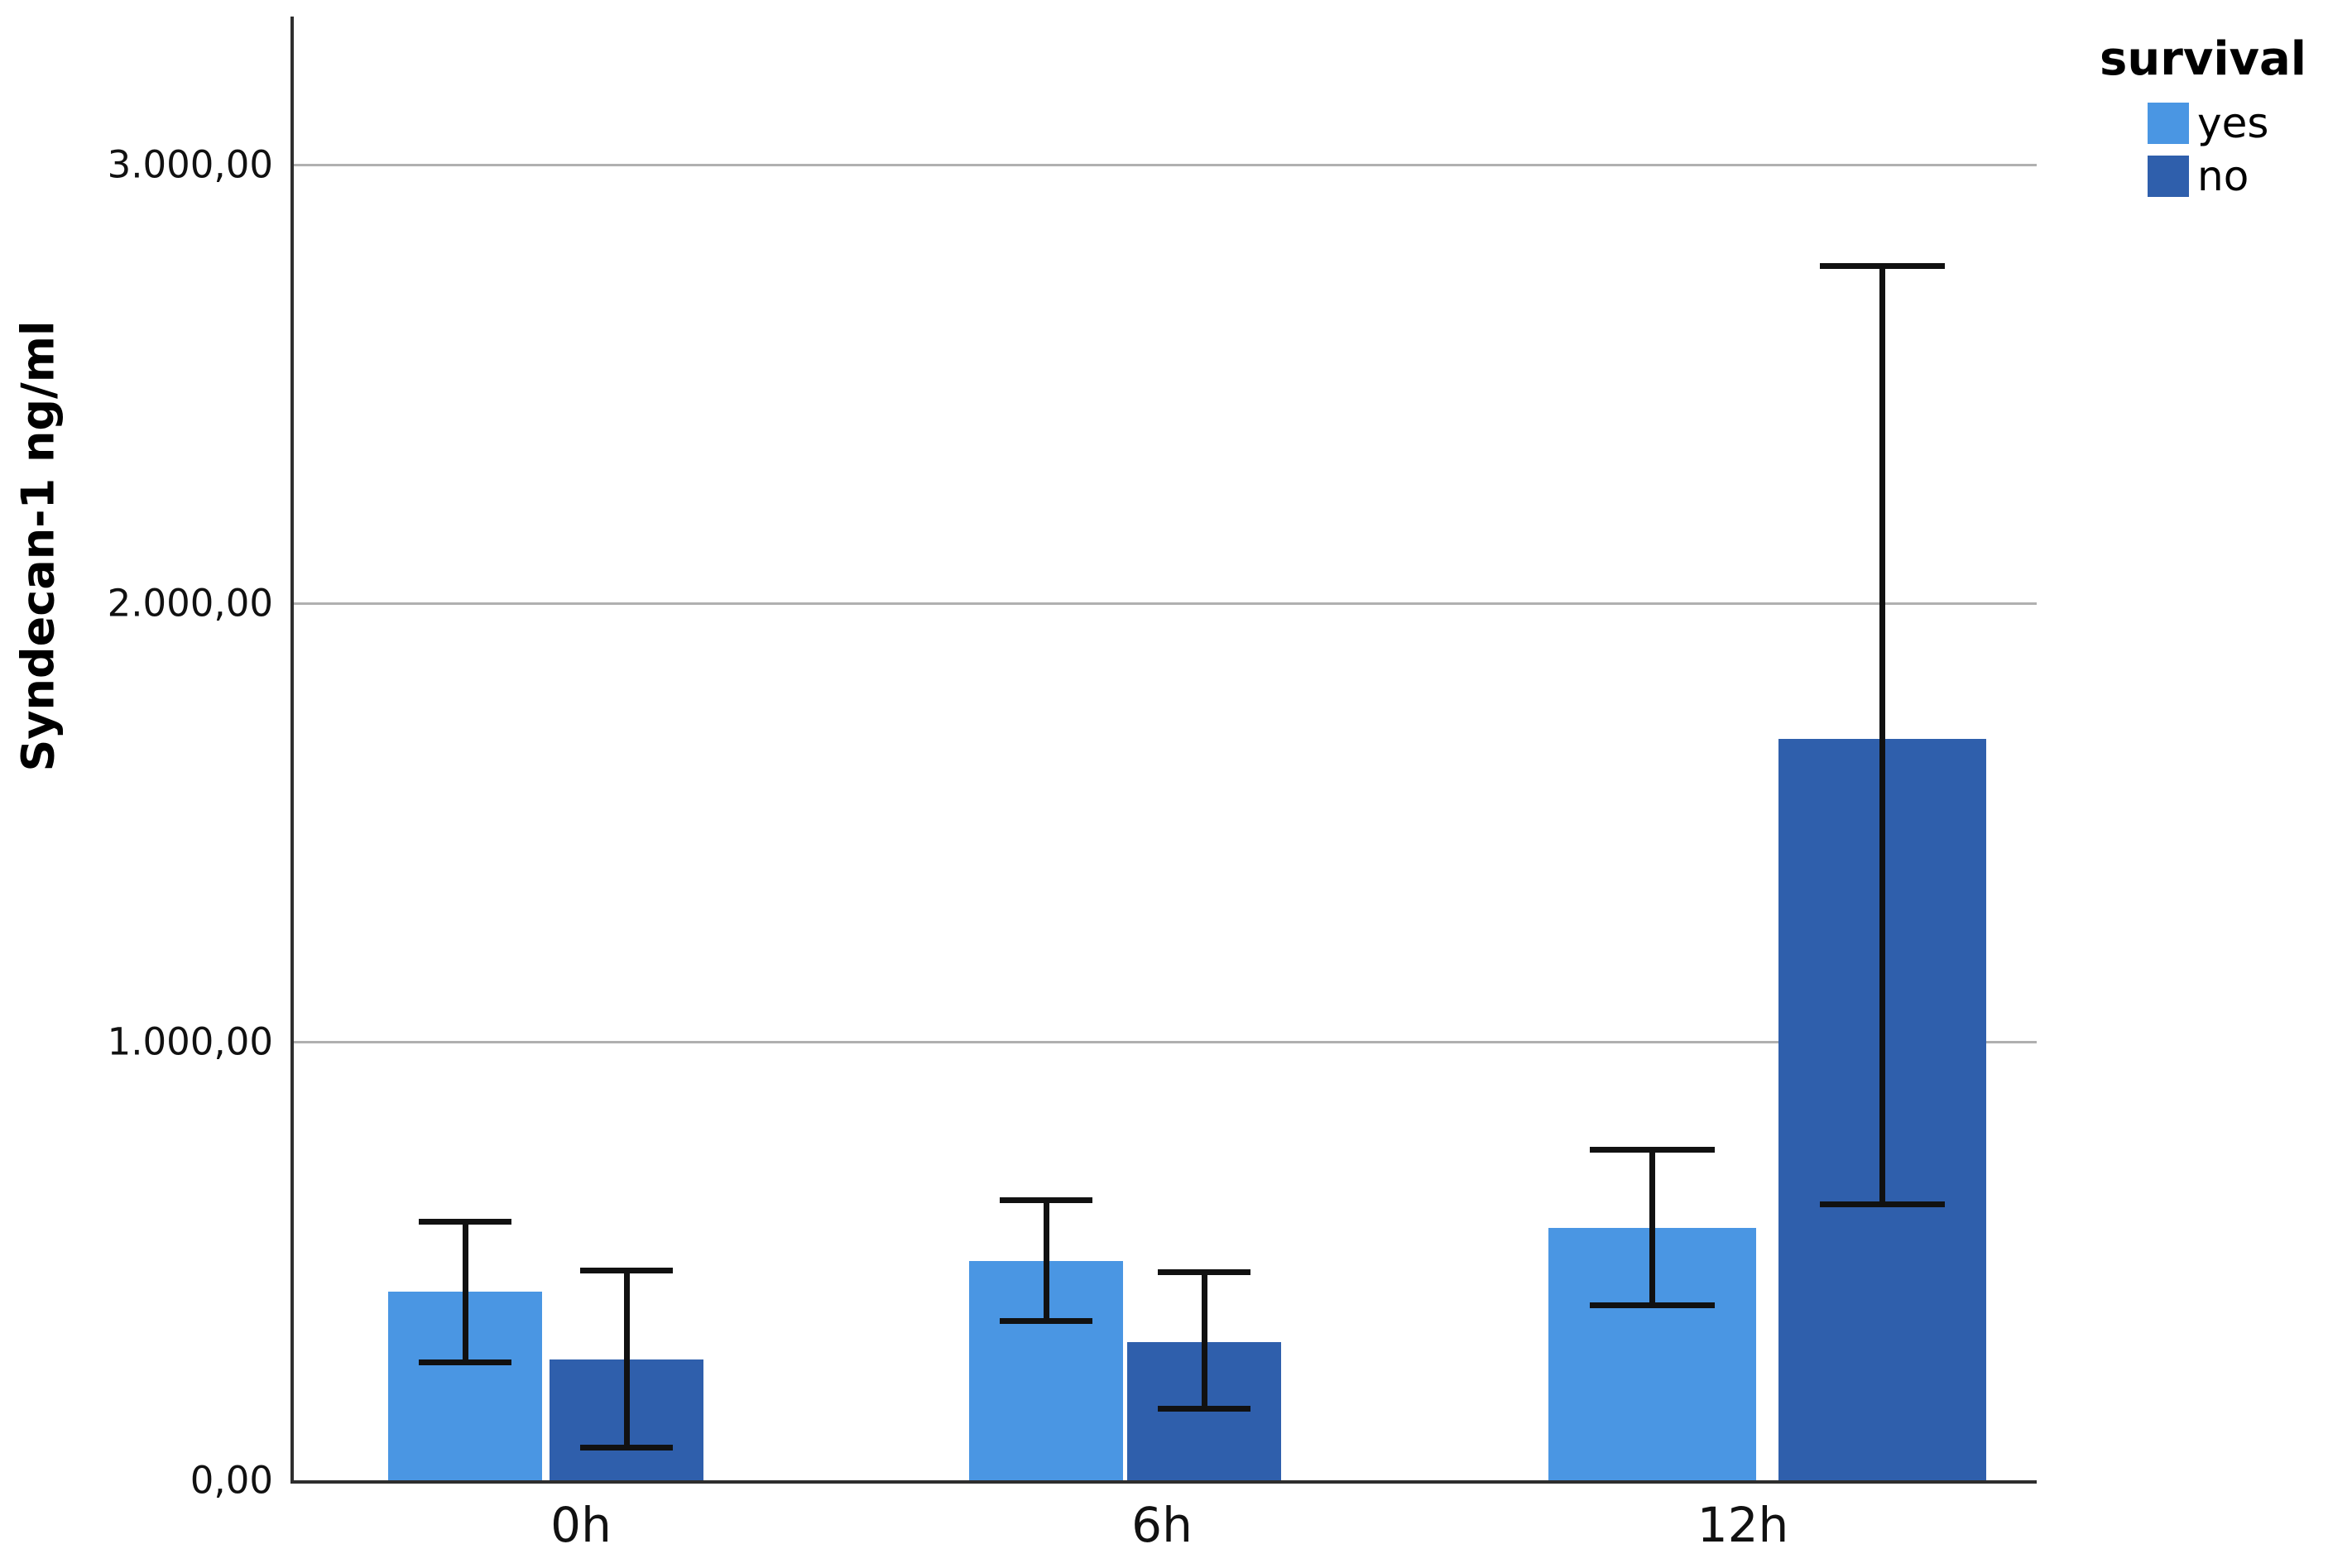 This screenshot has width=2328, height=1568. What do you see at coordinates (1882, 735) in the screenshot?
I see `error-bar-no-12h-line` at bounding box center [1882, 735].